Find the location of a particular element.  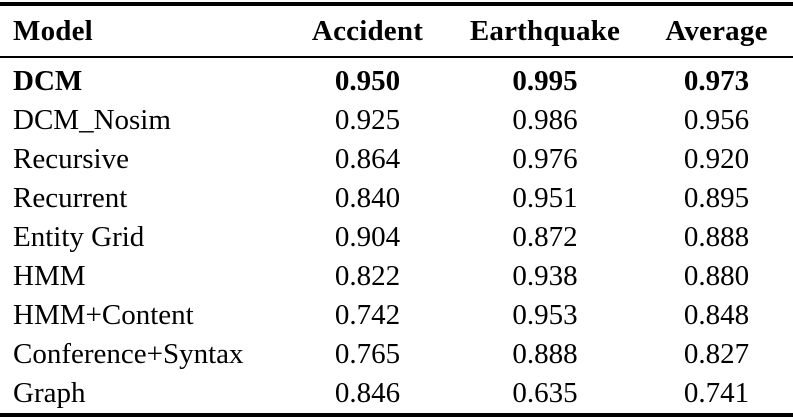

earthquake-cell: 0.888 is located at coordinates (545, 354).